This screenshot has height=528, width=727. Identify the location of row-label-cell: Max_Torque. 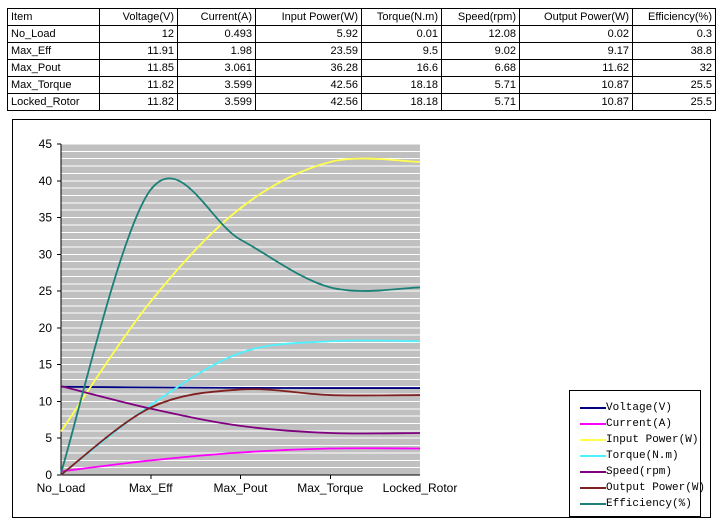
(53, 85).